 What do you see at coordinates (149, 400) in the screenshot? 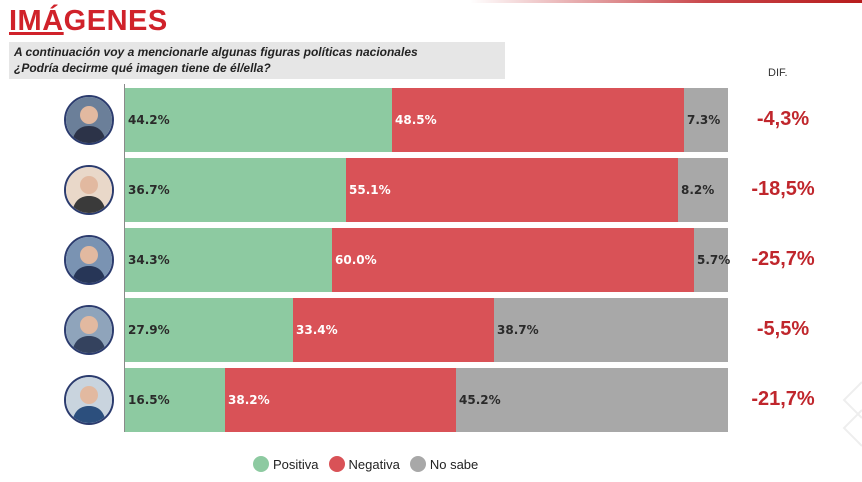
I see `data-label-positiva: 16.5%` at bounding box center [149, 400].